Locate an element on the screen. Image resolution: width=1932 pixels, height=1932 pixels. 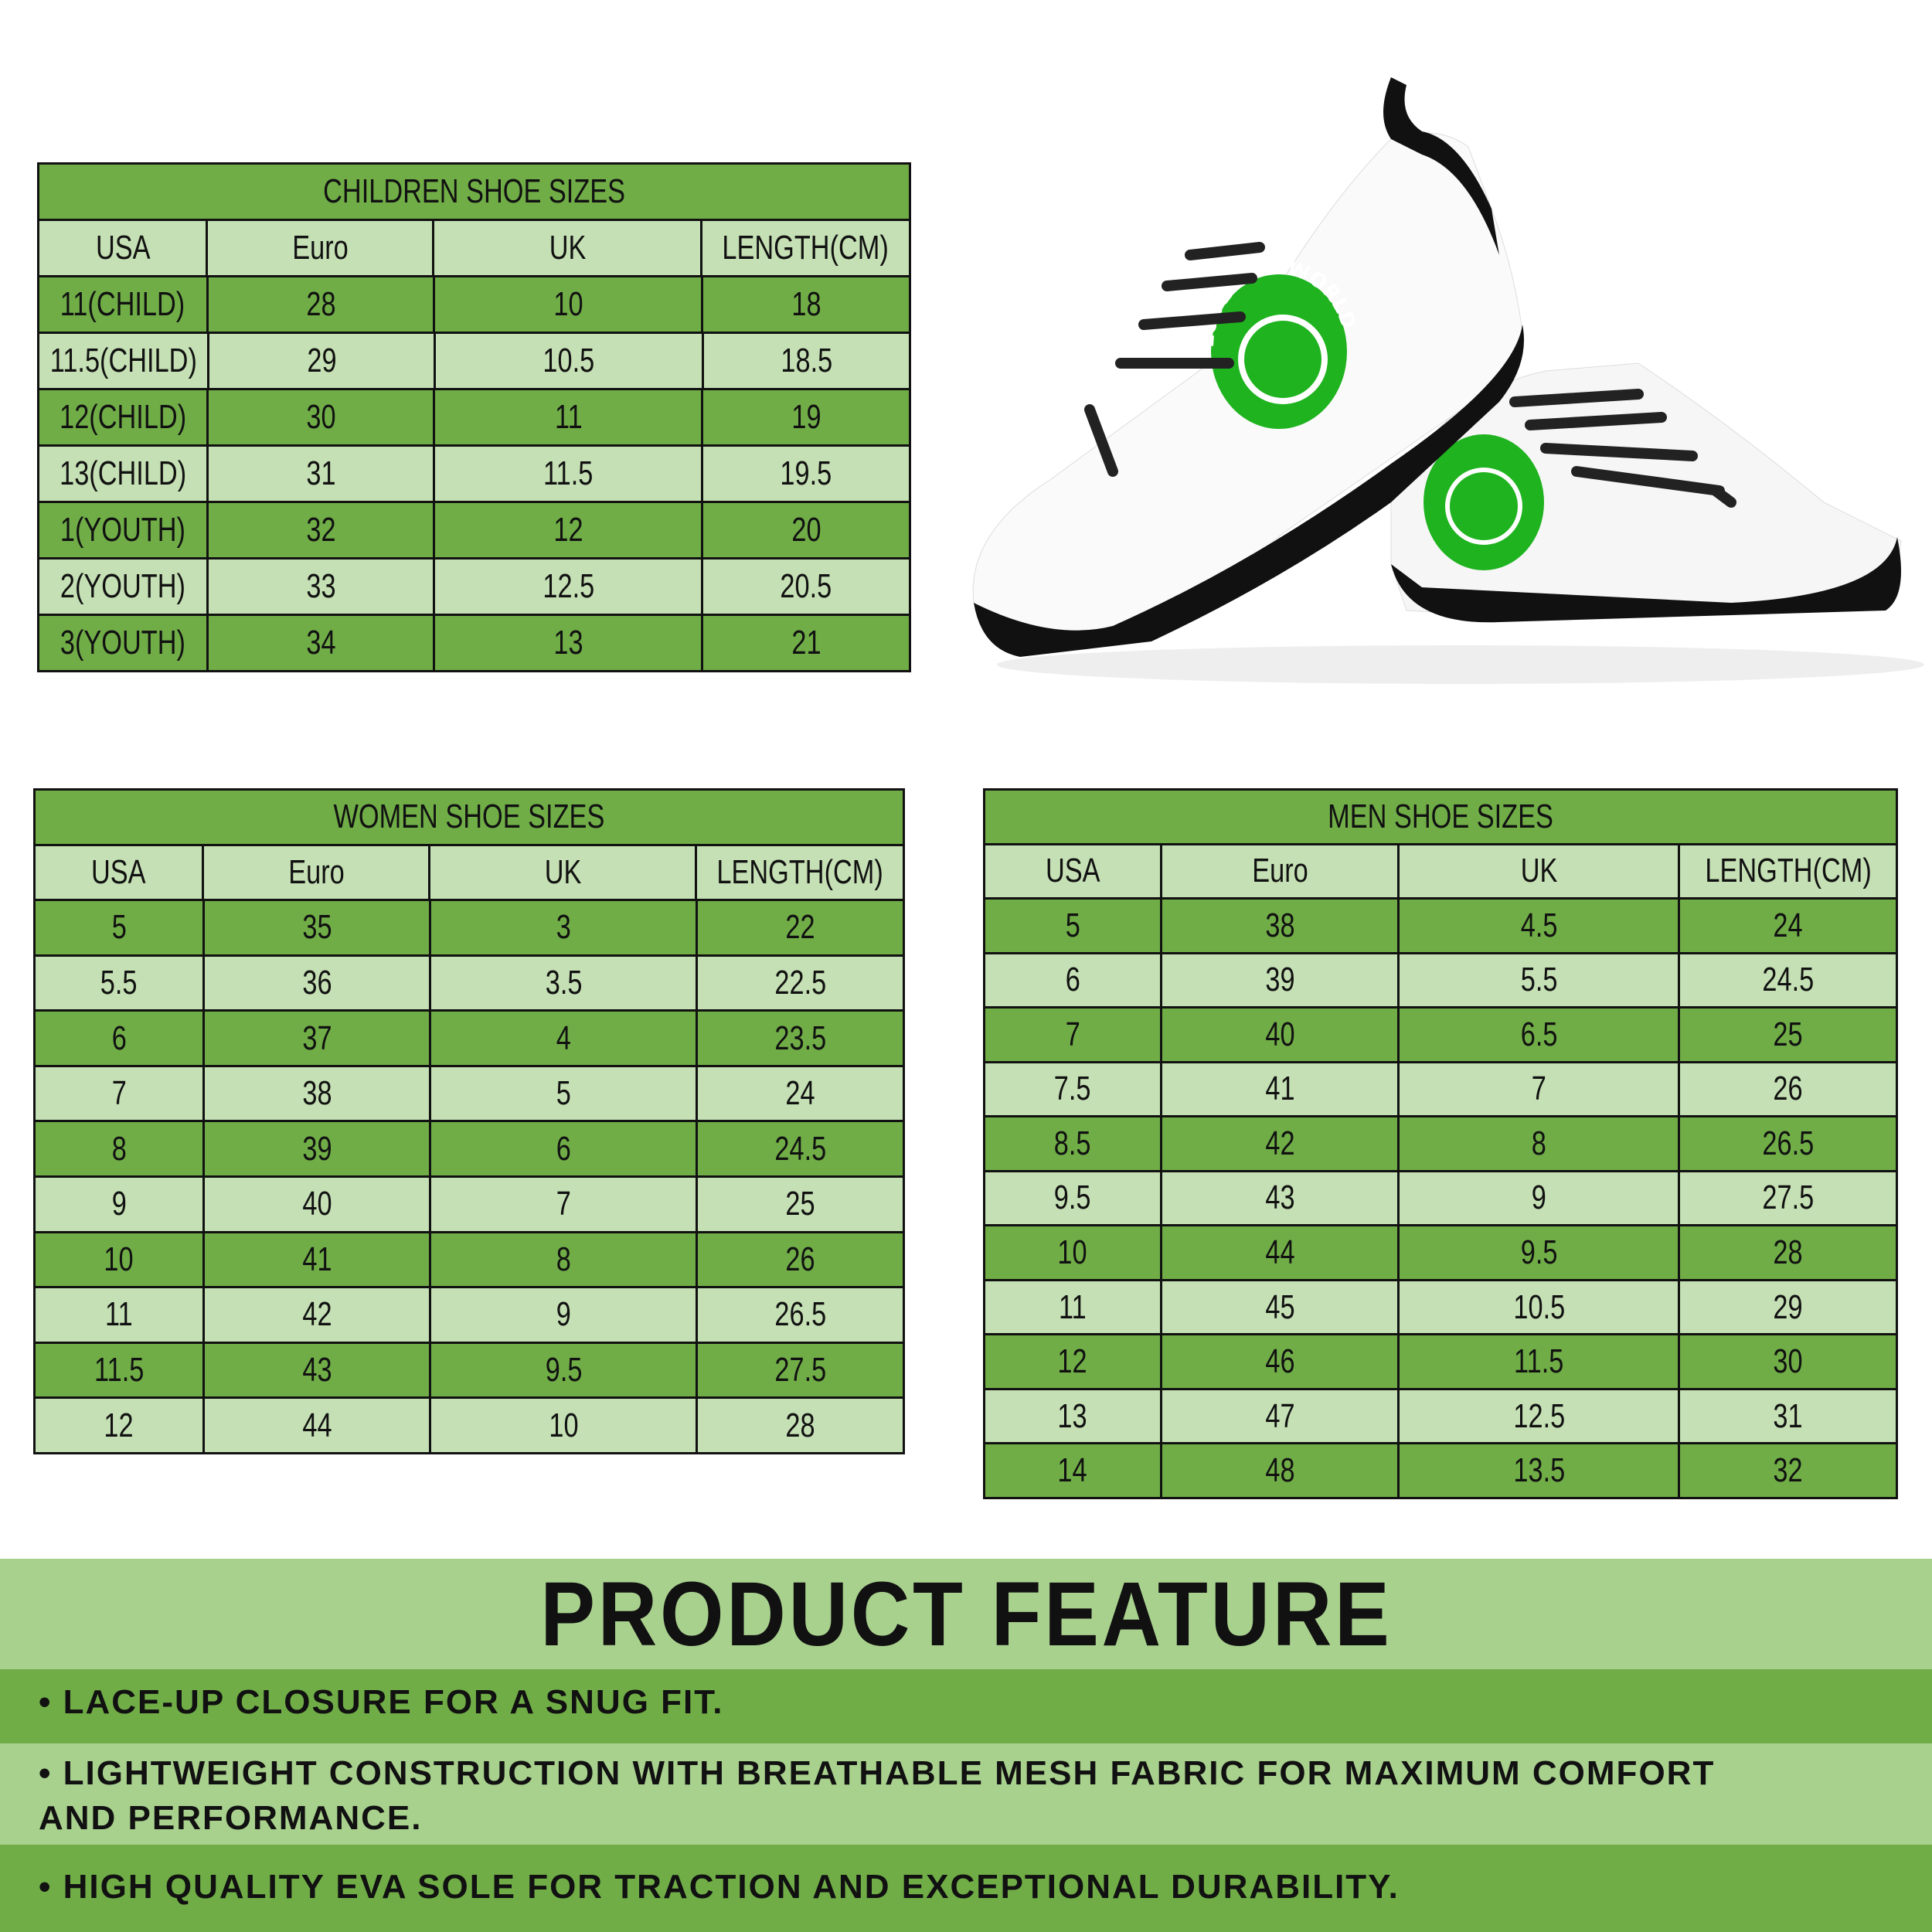
table-cell: 45 is located at coordinates (1278, 1307).